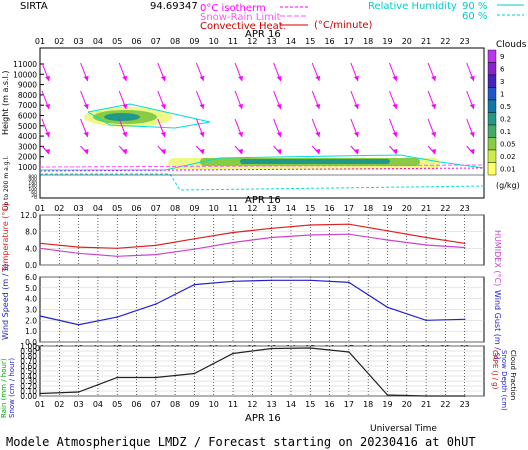 This screenshot has height=450, width=528. Describe the element at coordinates (28, 346) in the screenshot. I see `y-tick-label: 1.00` at that location.